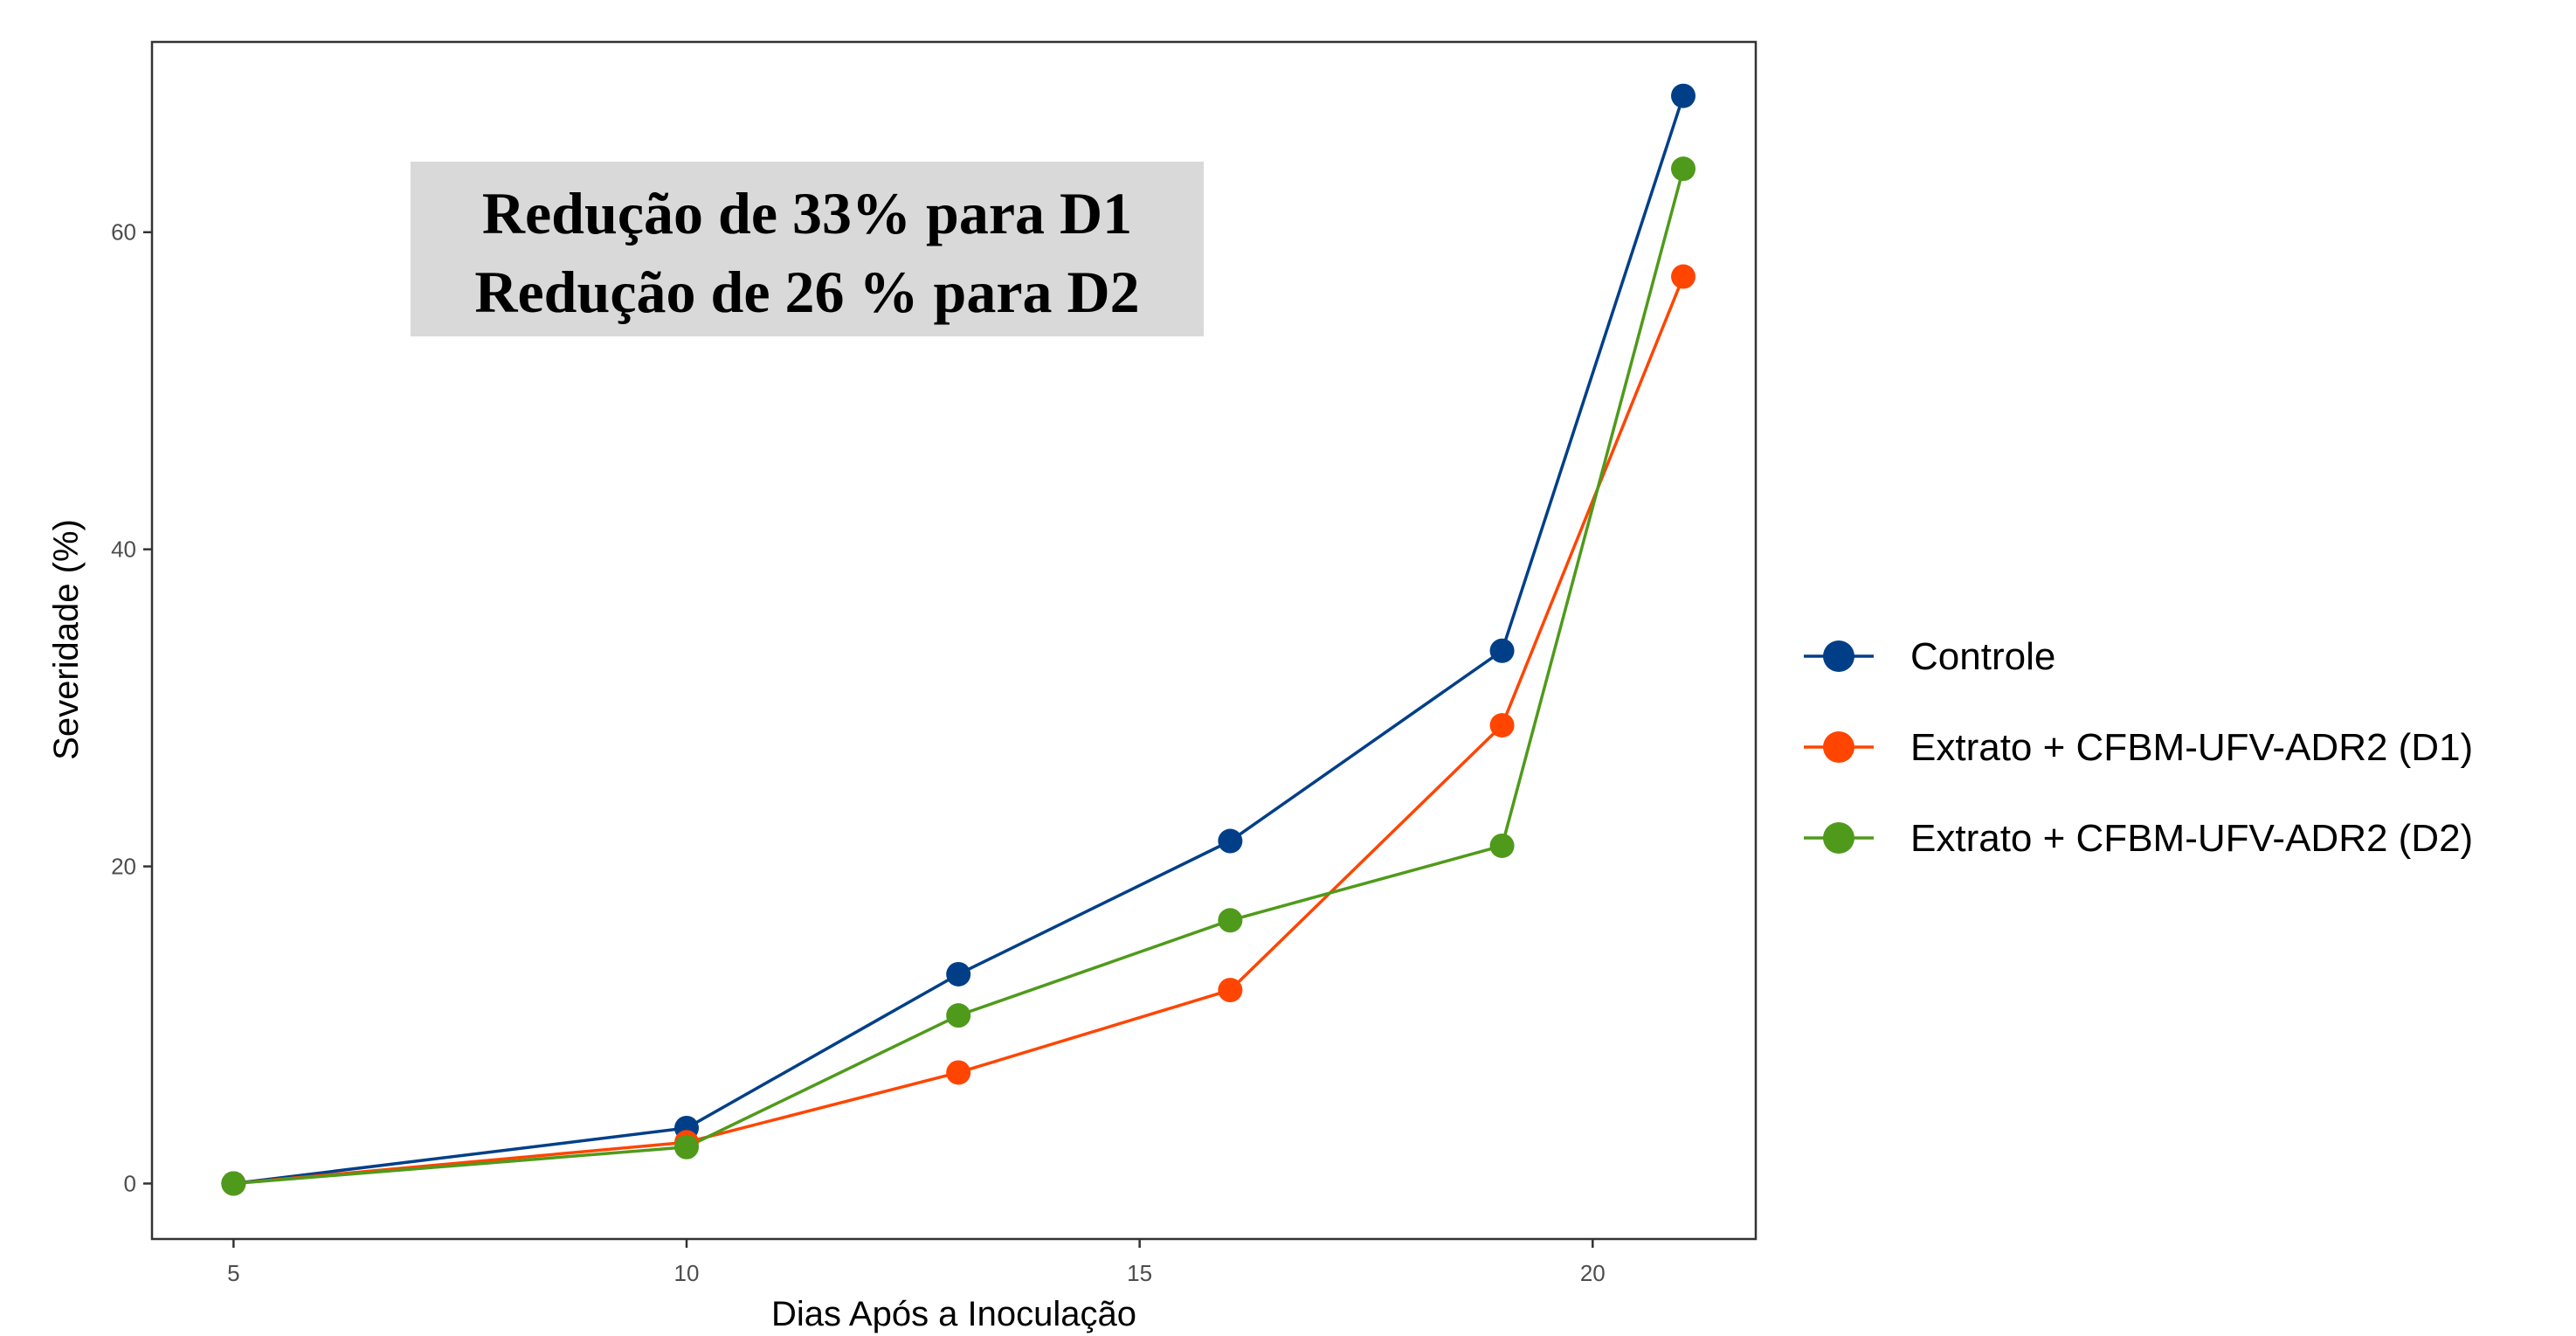 This screenshot has height=1336, width=2576. What do you see at coordinates (953, 1314) in the screenshot?
I see `x-axis-title: Dias Após a Inoculação` at bounding box center [953, 1314].